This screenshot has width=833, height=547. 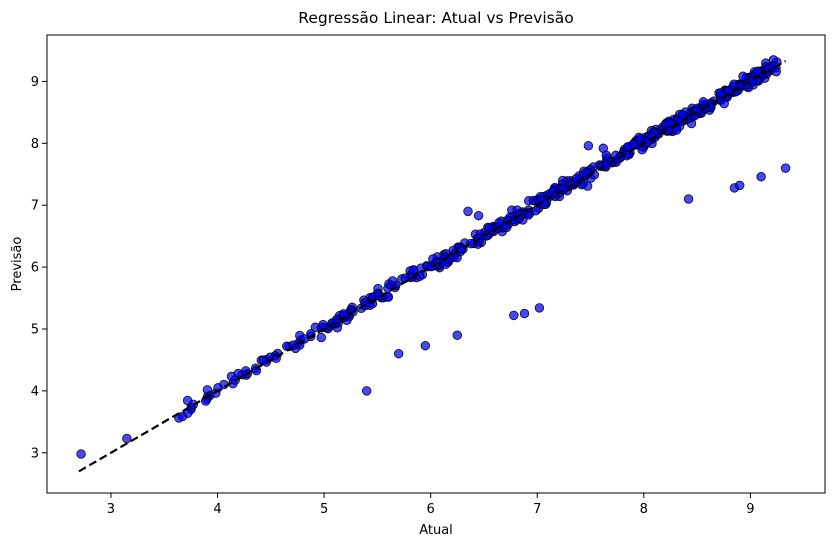 What do you see at coordinates (537, 509) in the screenshot?
I see `x-tick-label: 7` at bounding box center [537, 509].